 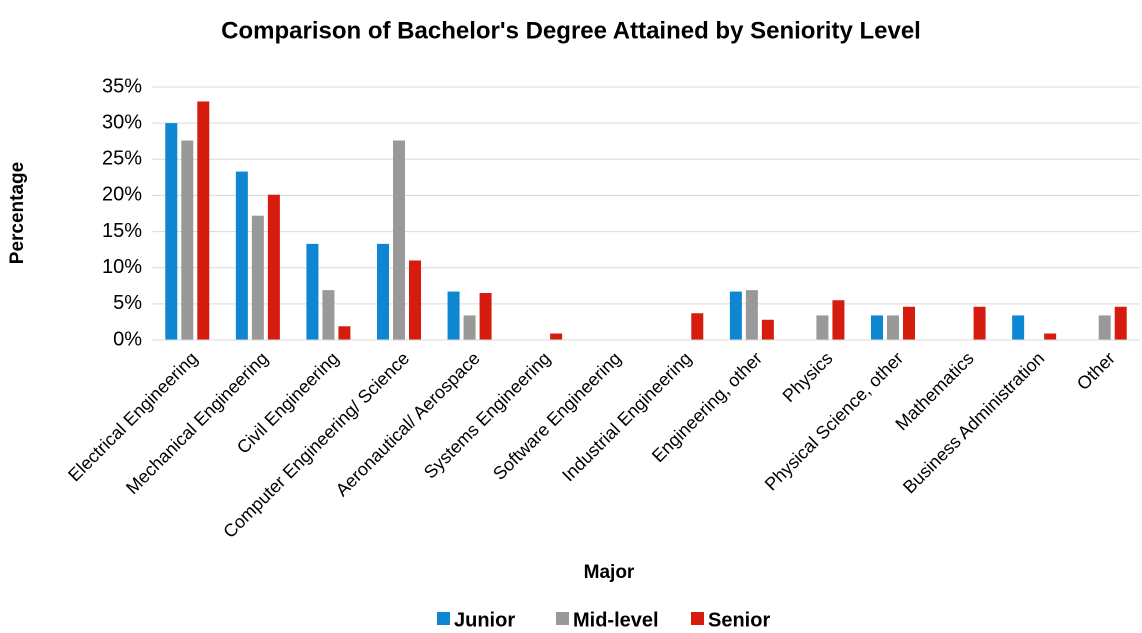 I want to click on x-tick-label: Software Engineering, so click(x=557, y=416).